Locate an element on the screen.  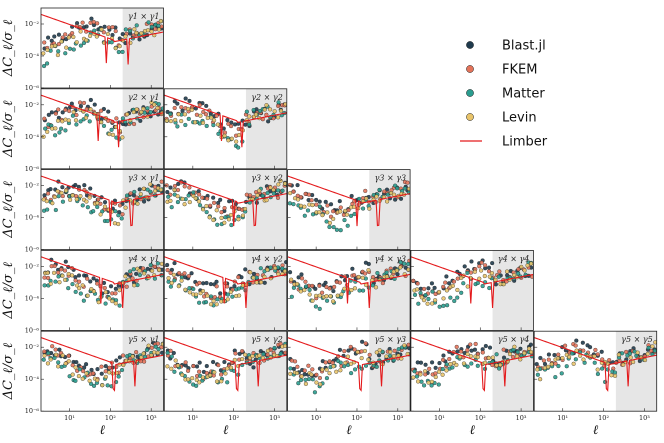
legend-label: Limber is located at coordinates (525, 142).